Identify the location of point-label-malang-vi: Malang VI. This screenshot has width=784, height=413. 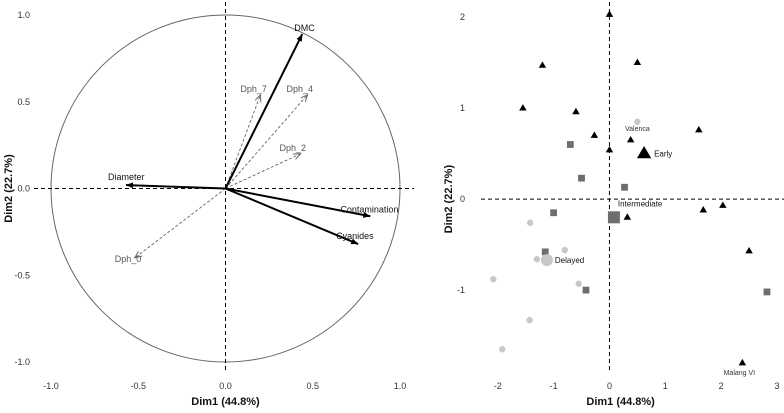
(740, 373).